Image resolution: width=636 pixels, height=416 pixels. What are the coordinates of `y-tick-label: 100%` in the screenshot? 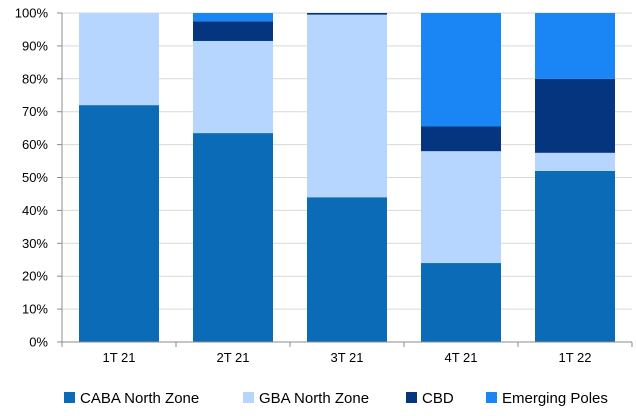 It's located at (32, 13).